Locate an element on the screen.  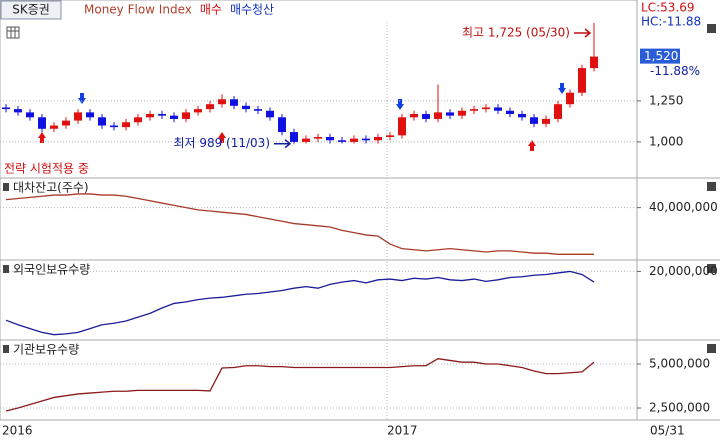
legend-entry: 매수청산 is located at coordinates (252, 10).